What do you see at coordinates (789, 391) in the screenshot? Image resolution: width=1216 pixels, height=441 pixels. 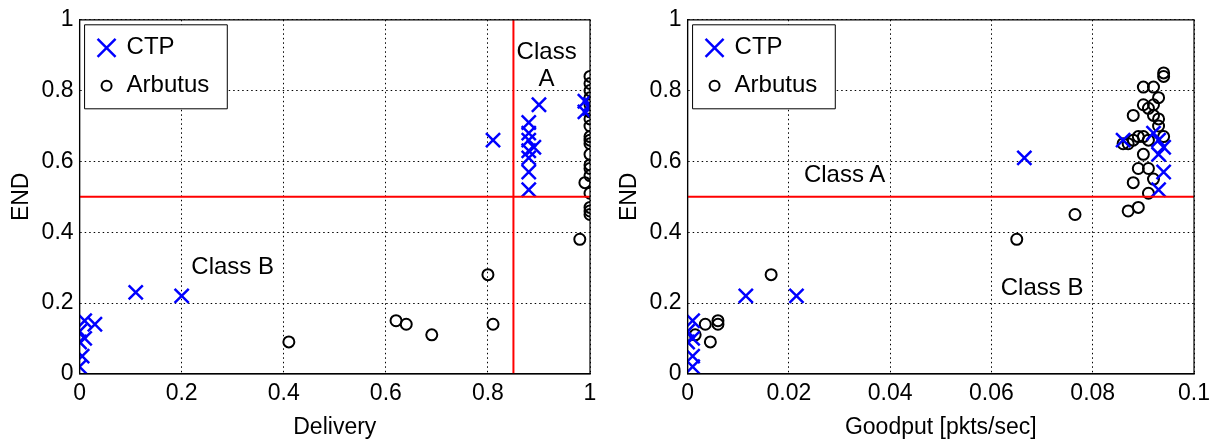 I see `x-tick-label: 0.02` at bounding box center [789, 391].